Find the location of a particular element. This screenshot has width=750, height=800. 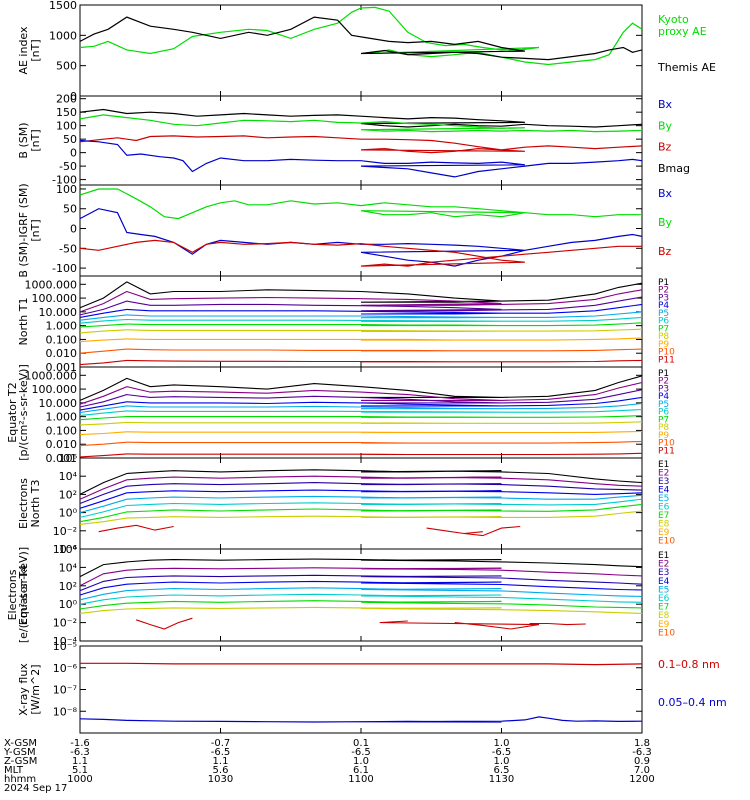

legend-entry: E10 is located at coordinates (666, 633).